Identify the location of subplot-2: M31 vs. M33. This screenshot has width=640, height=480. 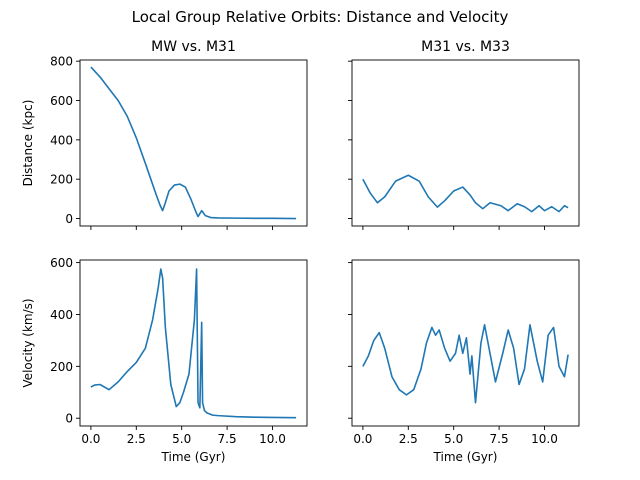
(464, 134).